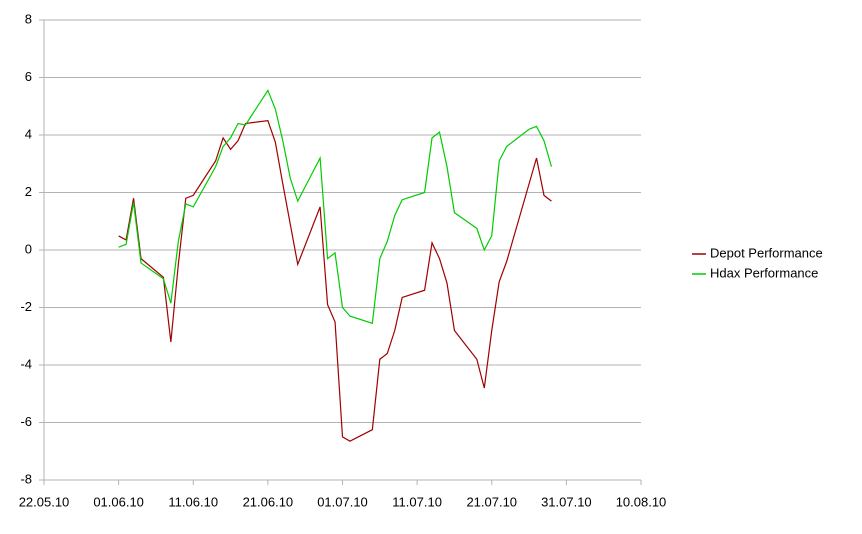 The height and width of the screenshot is (534, 862). Describe the element at coordinates (417, 501) in the screenshot. I see `x-tick-label: 11.07.10` at that location.